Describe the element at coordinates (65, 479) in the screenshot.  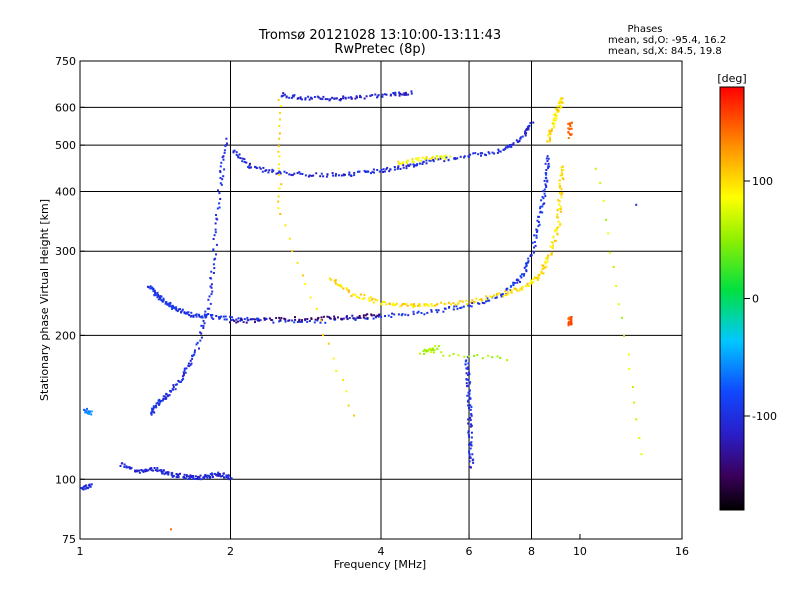
I see `y-tick-label: 100` at that location.